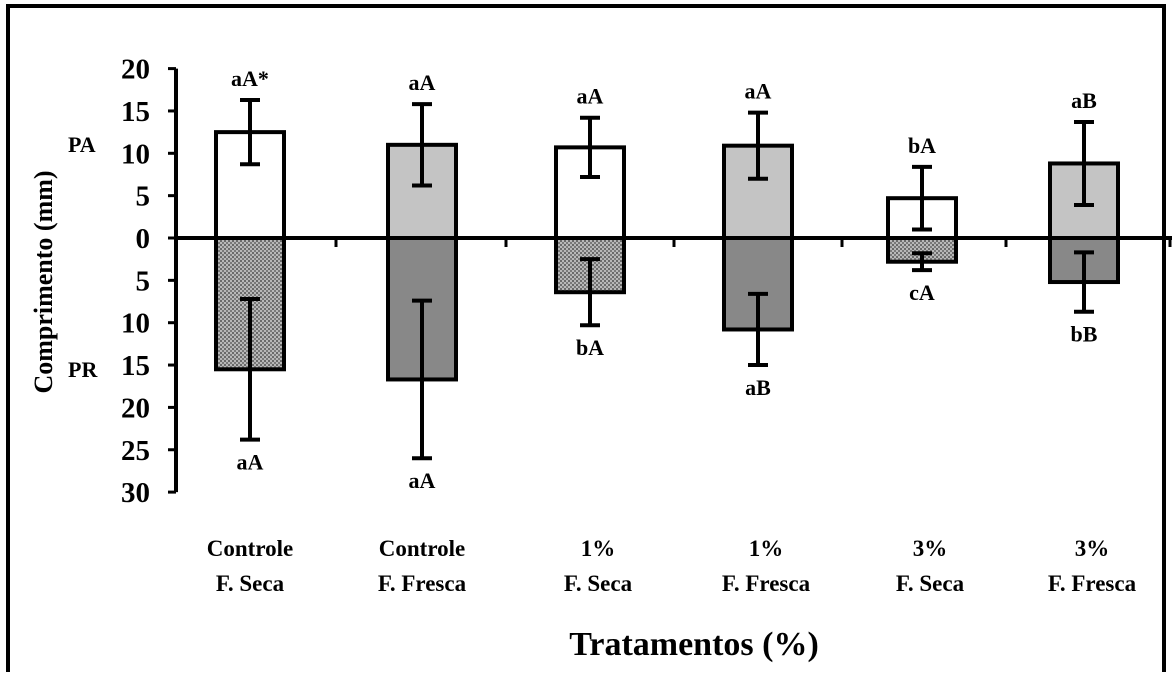 This screenshot has width=1176, height=680. I want to click on y-tick-label: 0, so click(143, 239).